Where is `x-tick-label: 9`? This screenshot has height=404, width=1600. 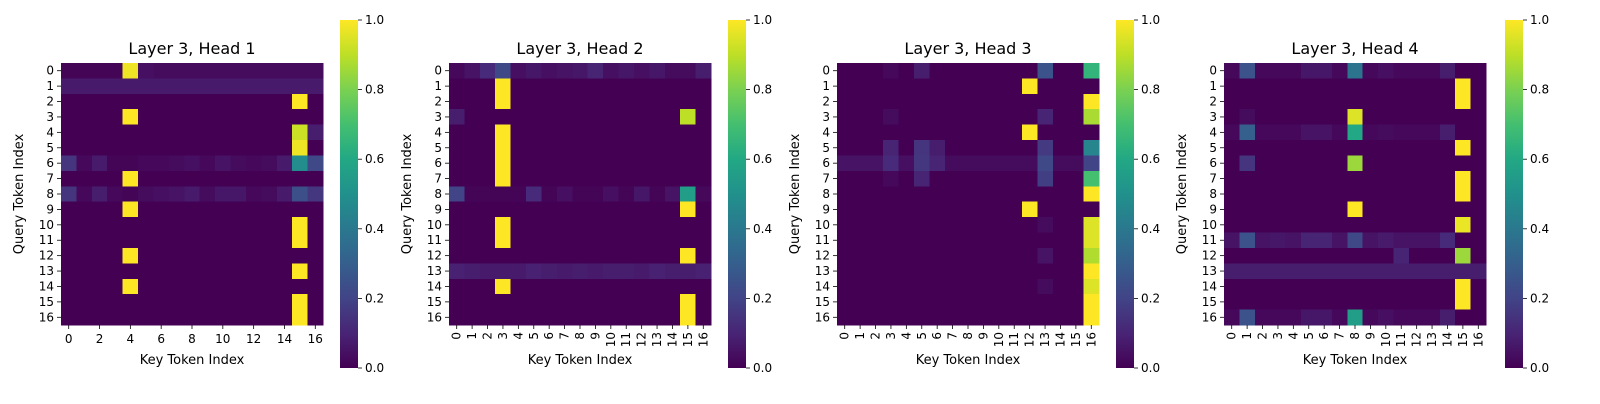
x-tick-label: 9 is located at coordinates (983, 336).